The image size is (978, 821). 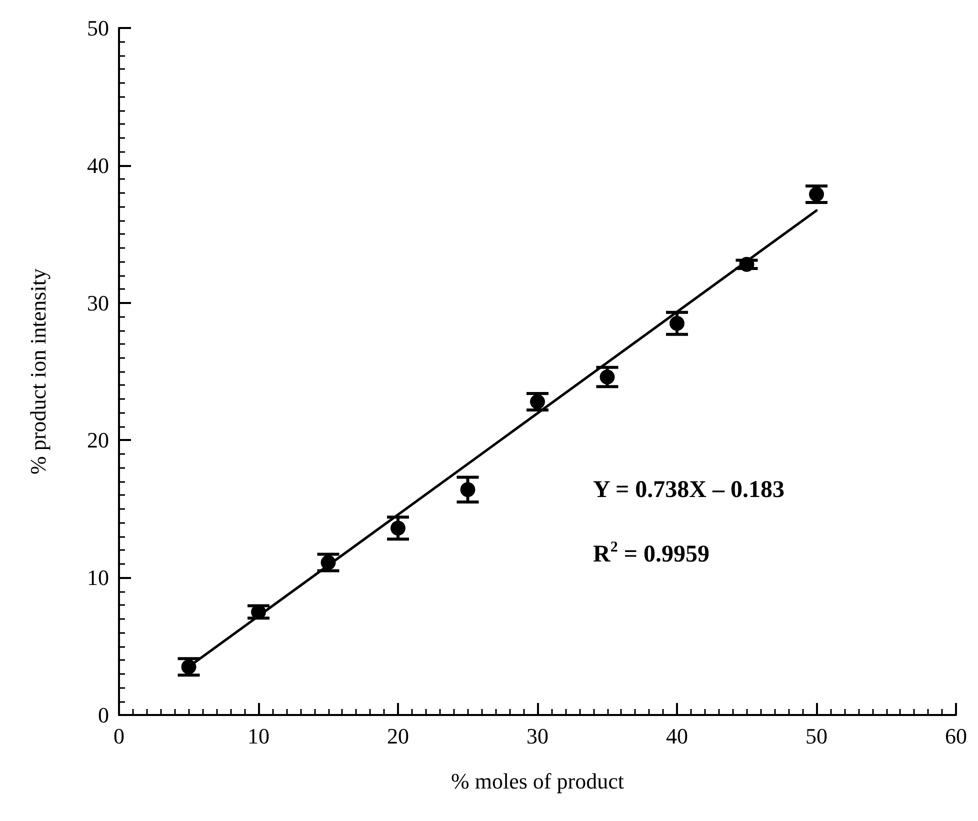 What do you see at coordinates (537, 736) in the screenshot?
I see `x-tick-label: 30` at bounding box center [537, 736].